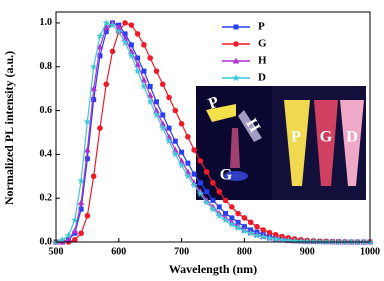 Image resolution: width=384 pixels, height=281 pixels. What do you see at coordinates (46, 154) in the screenshot?
I see `y-tick-label: 0.4` at bounding box center [46, 154].